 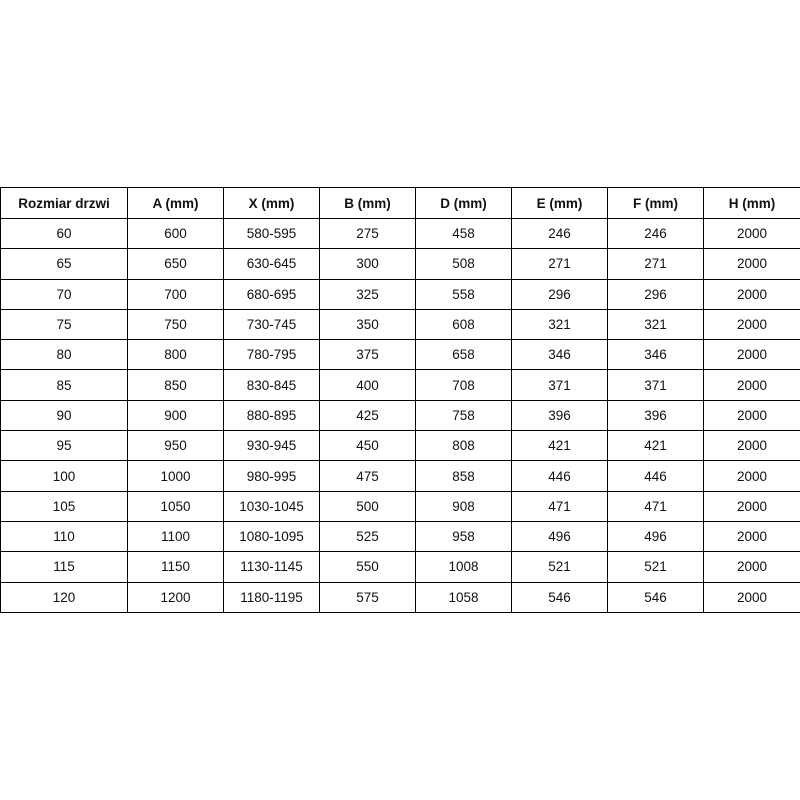 What do you see at coordinates (559, 355) in the screenshot?
I see `table-cell: 346` at bounding box center [559, 355].